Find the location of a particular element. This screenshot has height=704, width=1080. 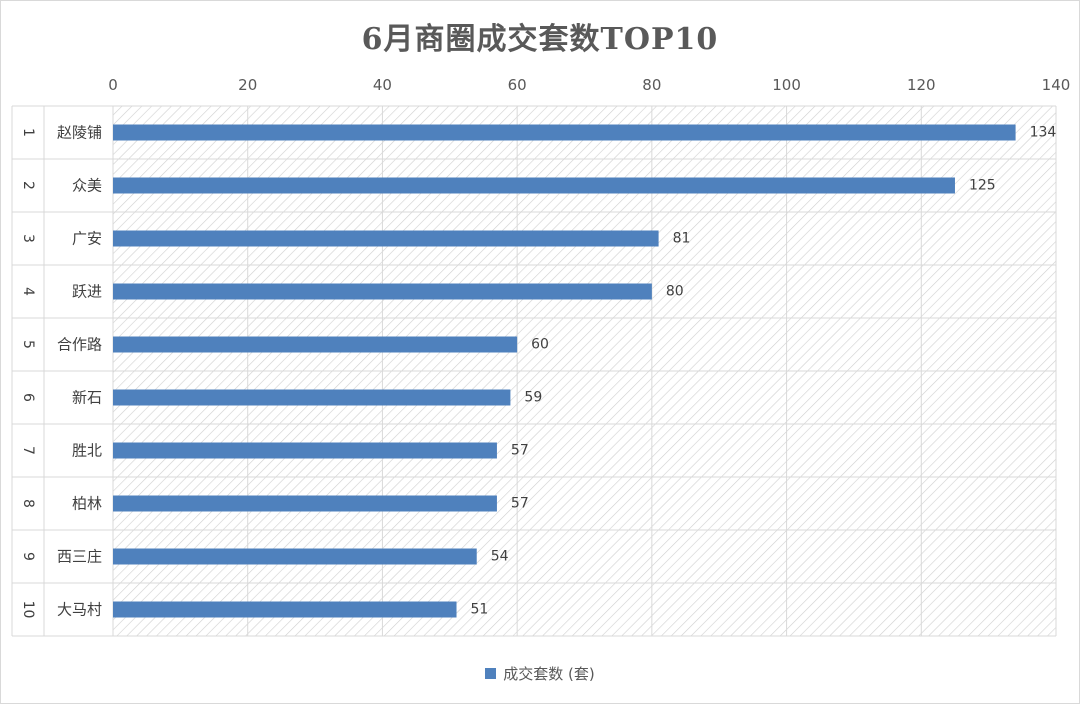

category-name-label: 柏林 is located at coordinates (87, 504).